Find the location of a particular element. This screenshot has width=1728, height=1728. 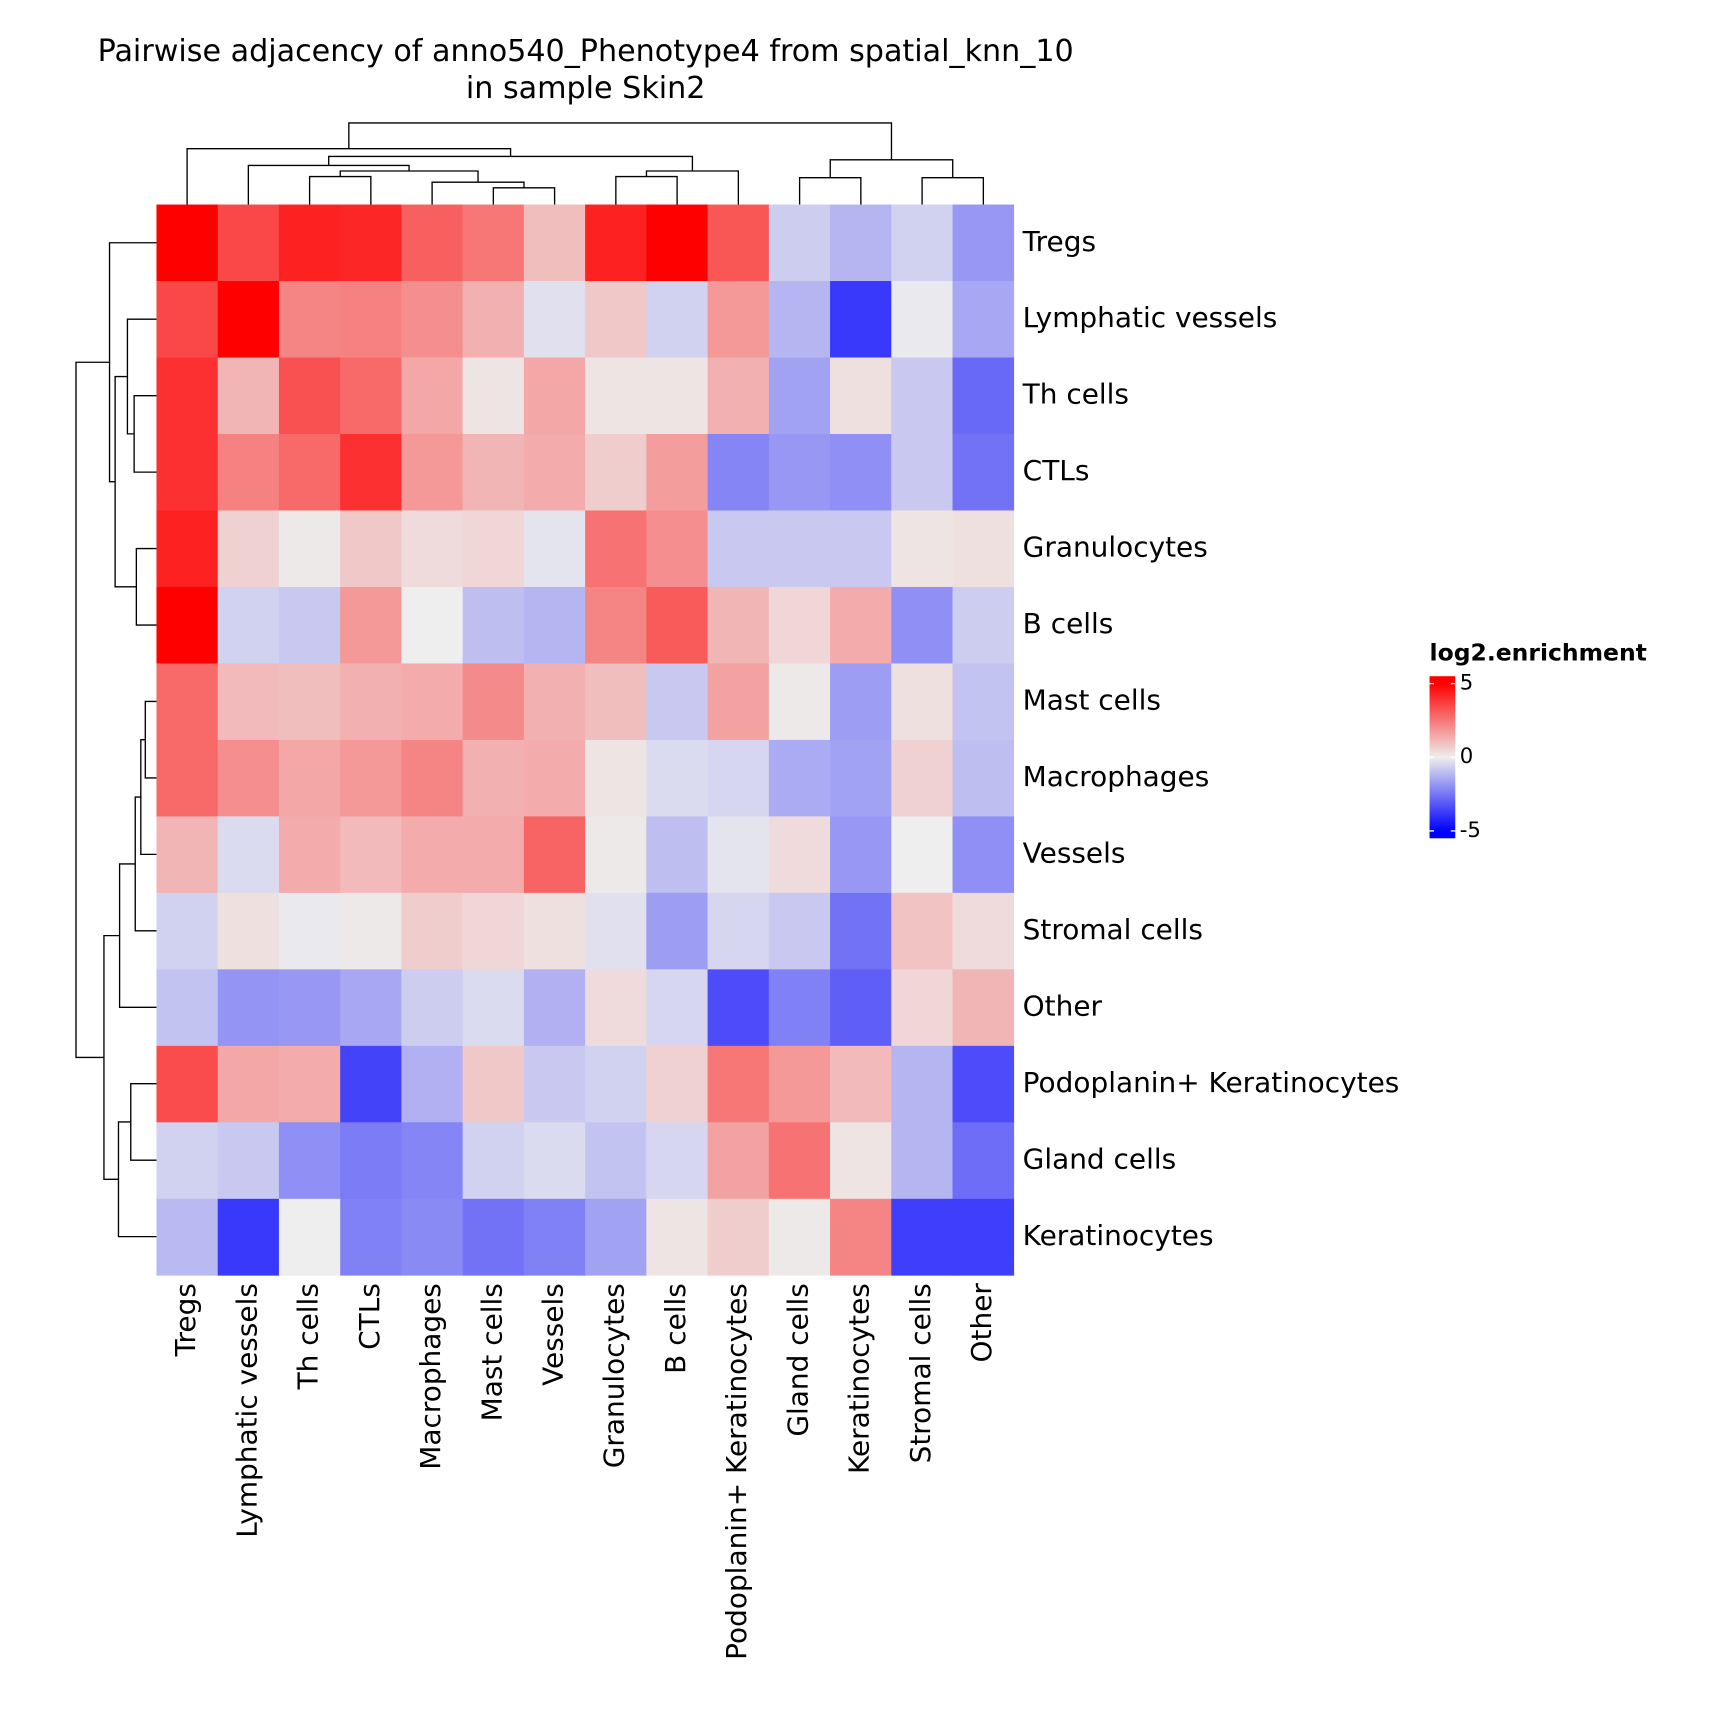

row-dendrogram is located at coordinates (116, 740).